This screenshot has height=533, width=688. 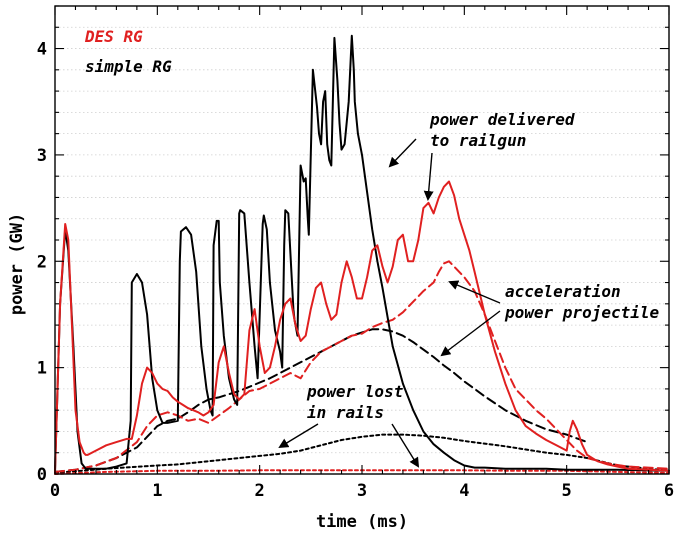 I want to click on y-tick-label: 1, so click(x=42, y=369).